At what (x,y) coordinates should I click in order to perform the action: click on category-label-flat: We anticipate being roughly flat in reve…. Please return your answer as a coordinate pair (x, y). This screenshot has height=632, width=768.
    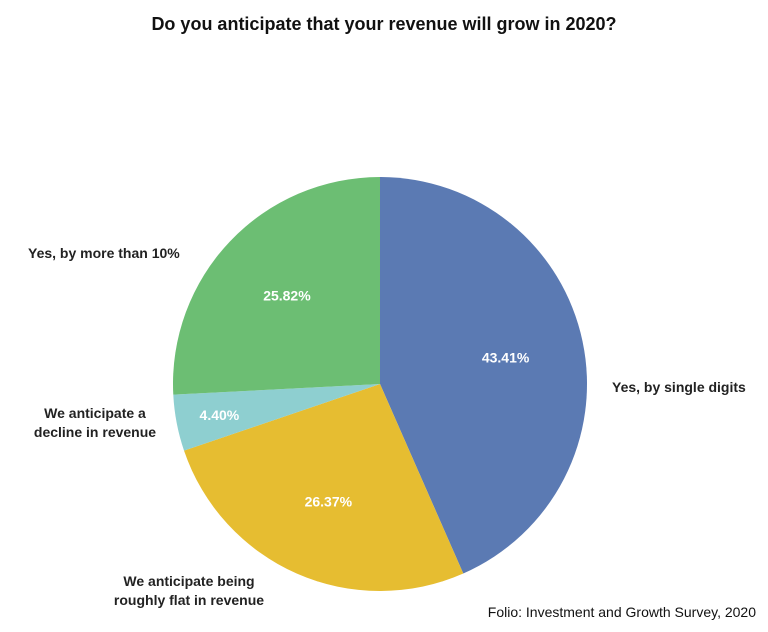
    Looking at the image, I should click on (189, 590).